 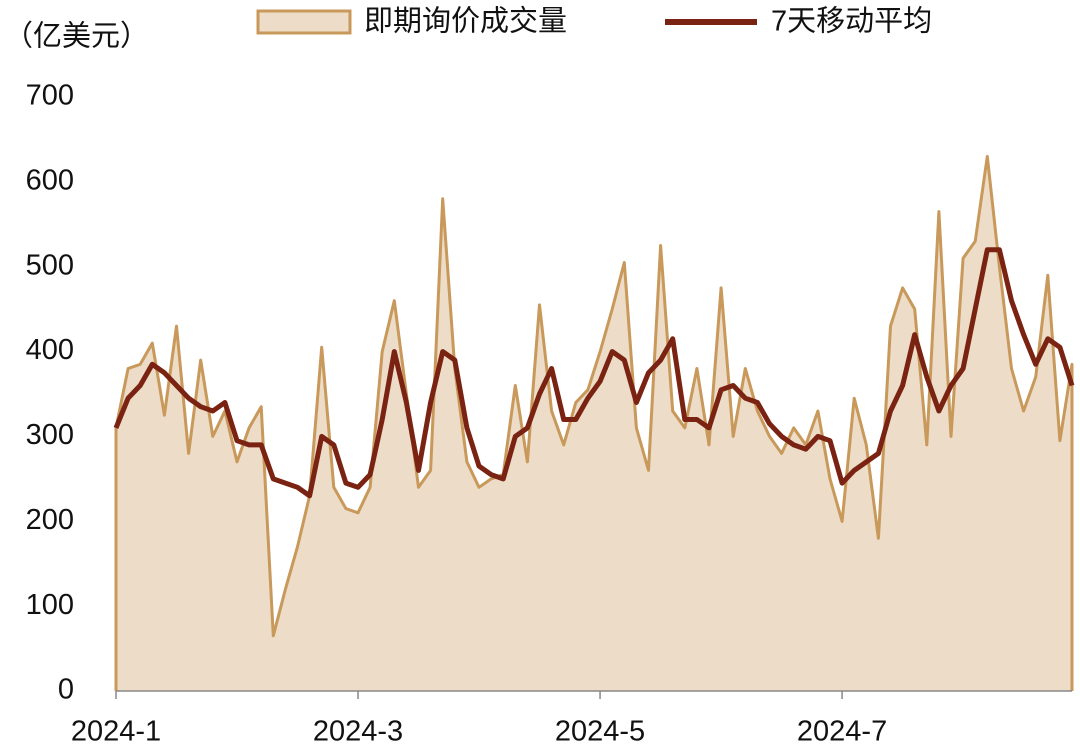 I want to click on unit-label: （亿美元）, so click(x=76, y=36).